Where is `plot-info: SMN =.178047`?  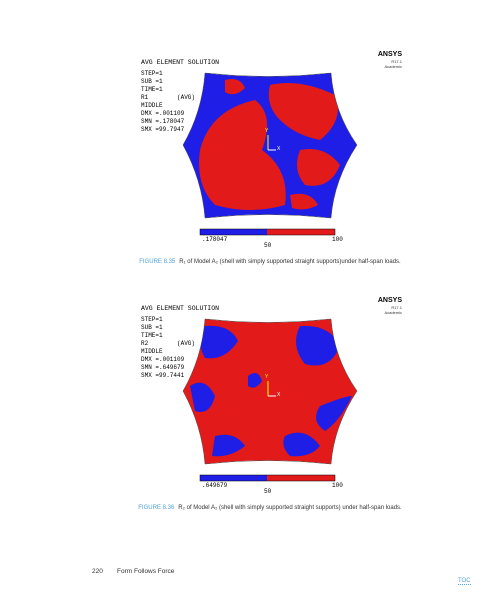
plot-info: SMN =.178047 is located at coordinates (163, 121).